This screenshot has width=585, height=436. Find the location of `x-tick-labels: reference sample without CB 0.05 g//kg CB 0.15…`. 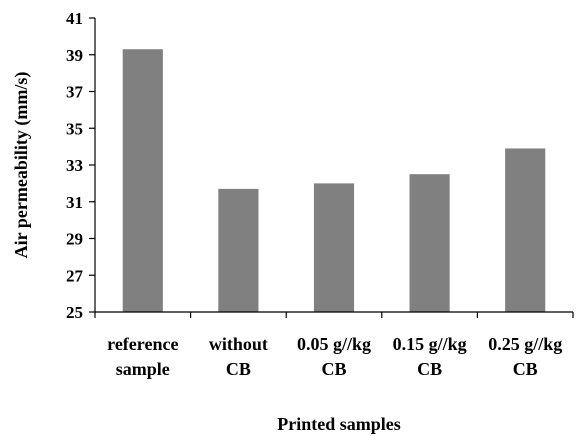

x-tick-labels: reference sample without CB 0.05 g//kg CB 0.15… is located at coordinates (334, 356).